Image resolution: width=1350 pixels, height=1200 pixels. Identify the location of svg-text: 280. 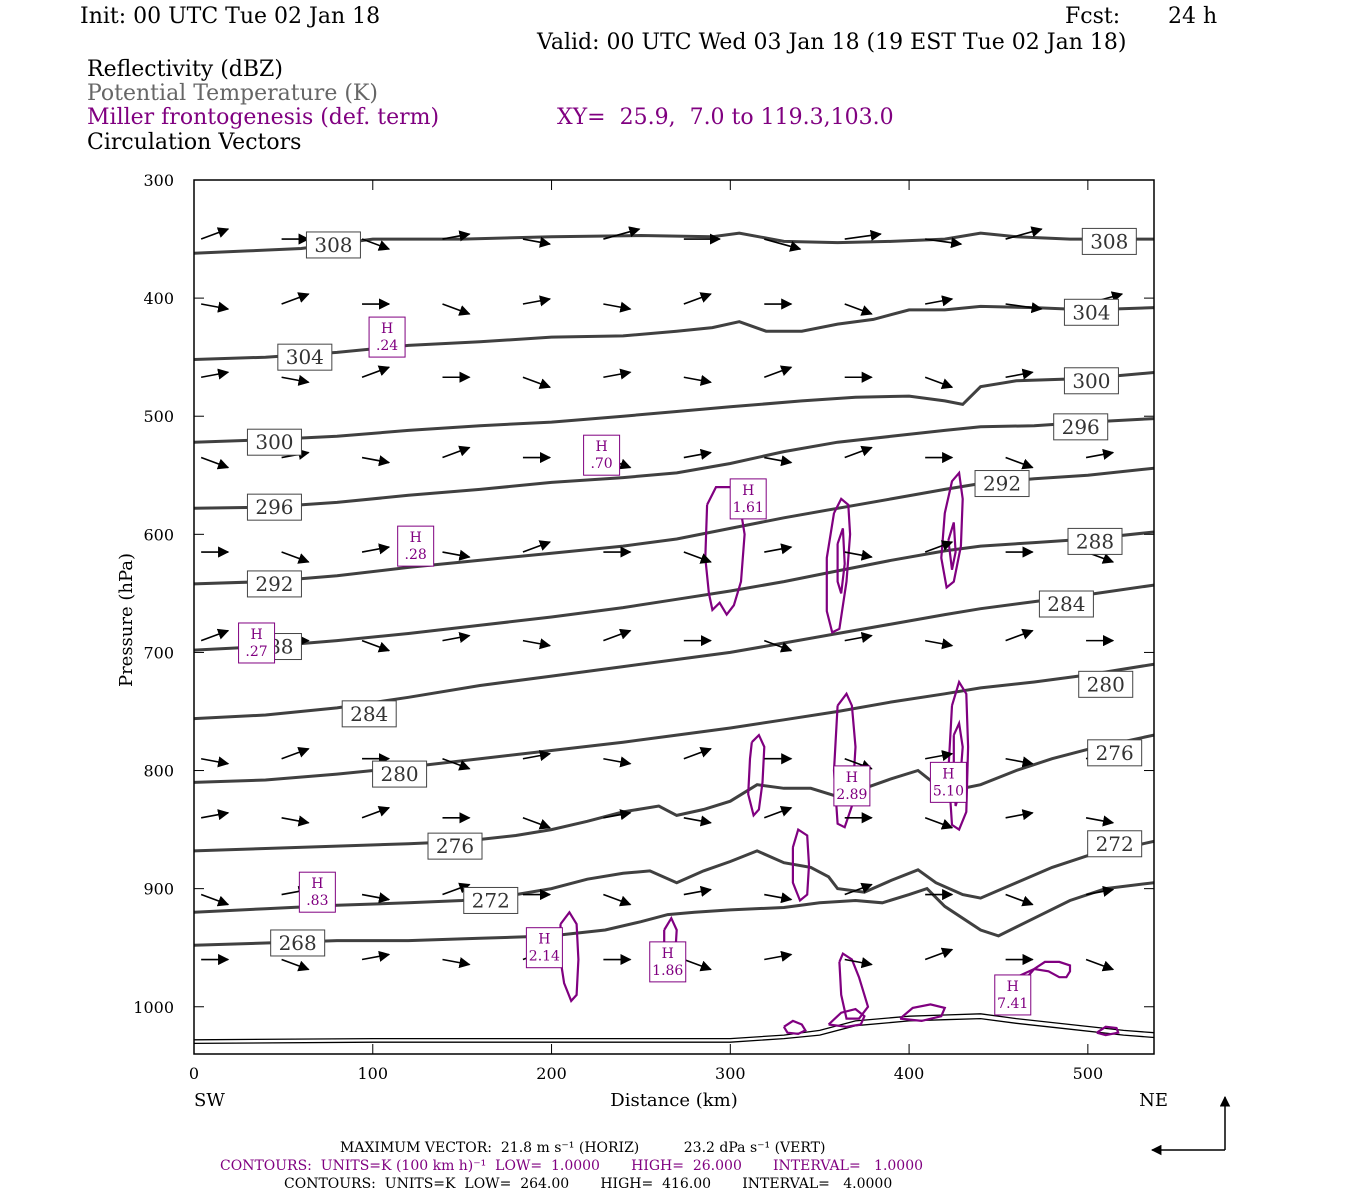
(399, 774).